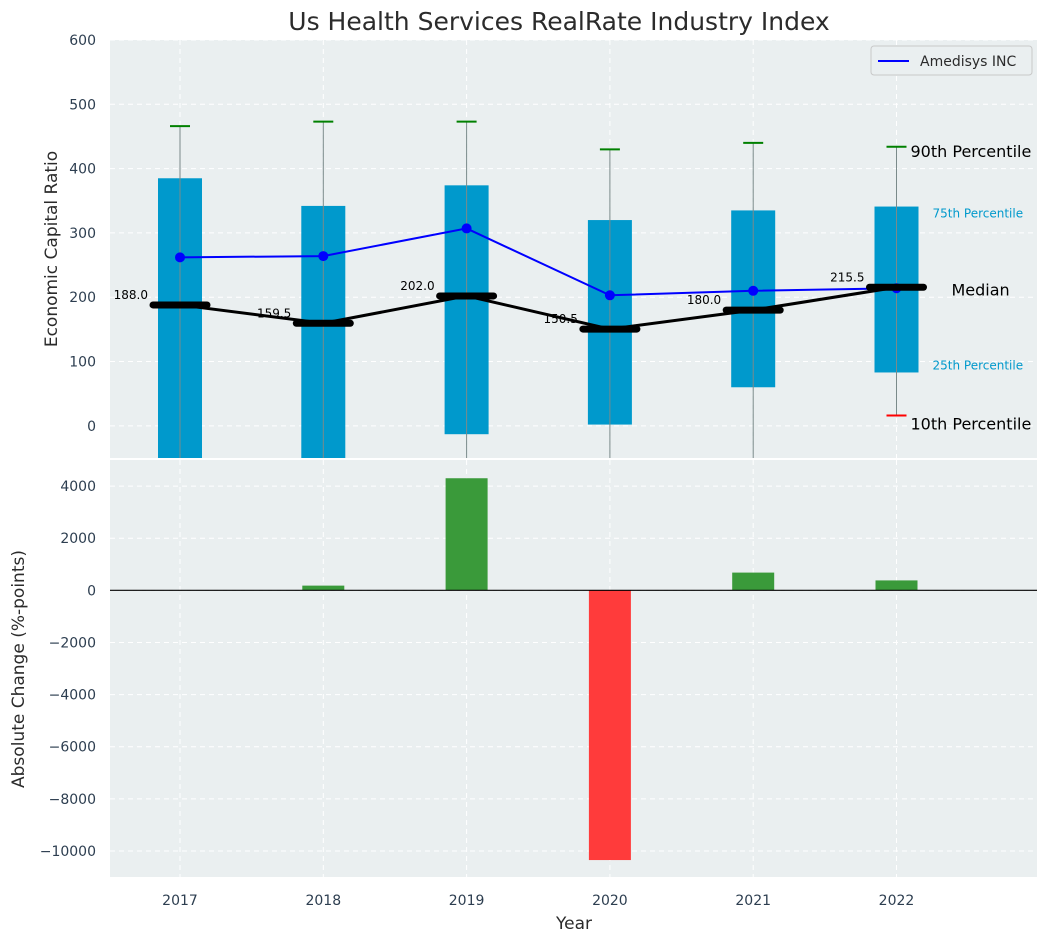 Image resolution: width=1048 pixels, height=946 pixels. Describe the element at coordinates (68, 852) in the screenshot. I see `bottom-y-tick-label: −10000` at that location.